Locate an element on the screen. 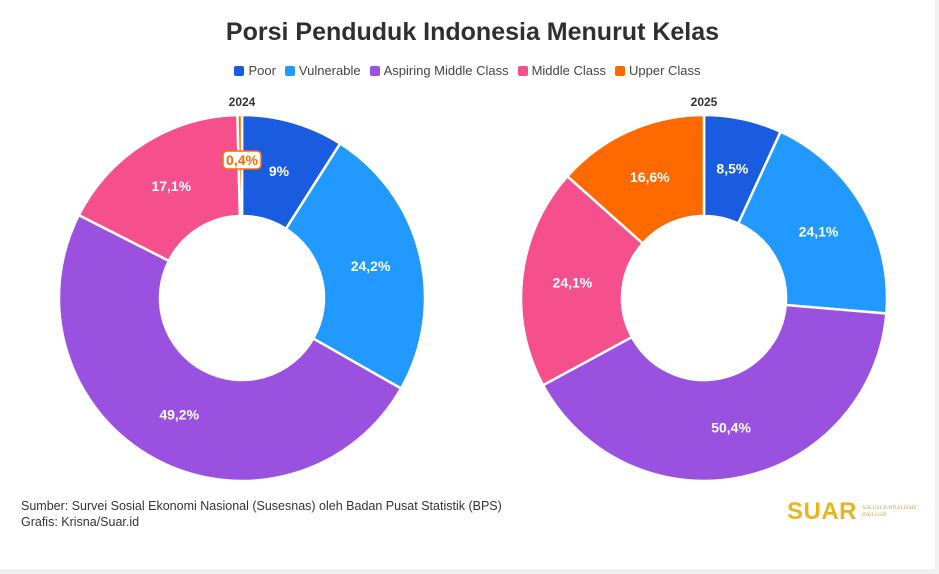 The width and height of the screenshot is (939, 574). brand-tagline: Solusi Jurnalisme Inklusif is located at coordinates (889, 511).